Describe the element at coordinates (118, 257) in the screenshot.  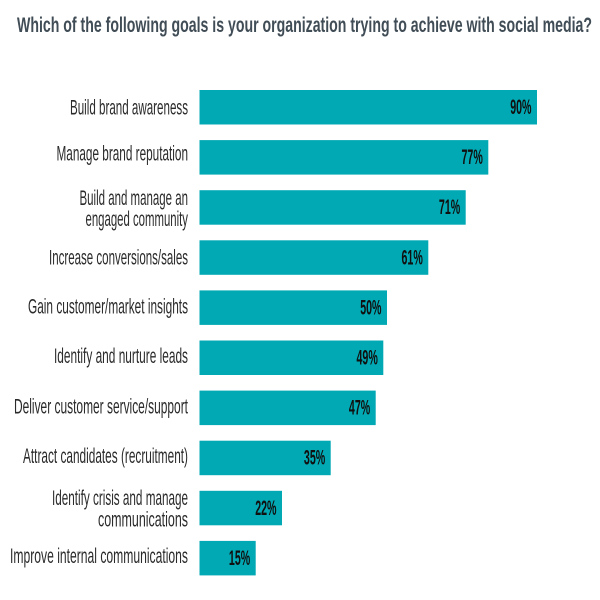
I see `svg-text: Increase conversions/sales` at that location.